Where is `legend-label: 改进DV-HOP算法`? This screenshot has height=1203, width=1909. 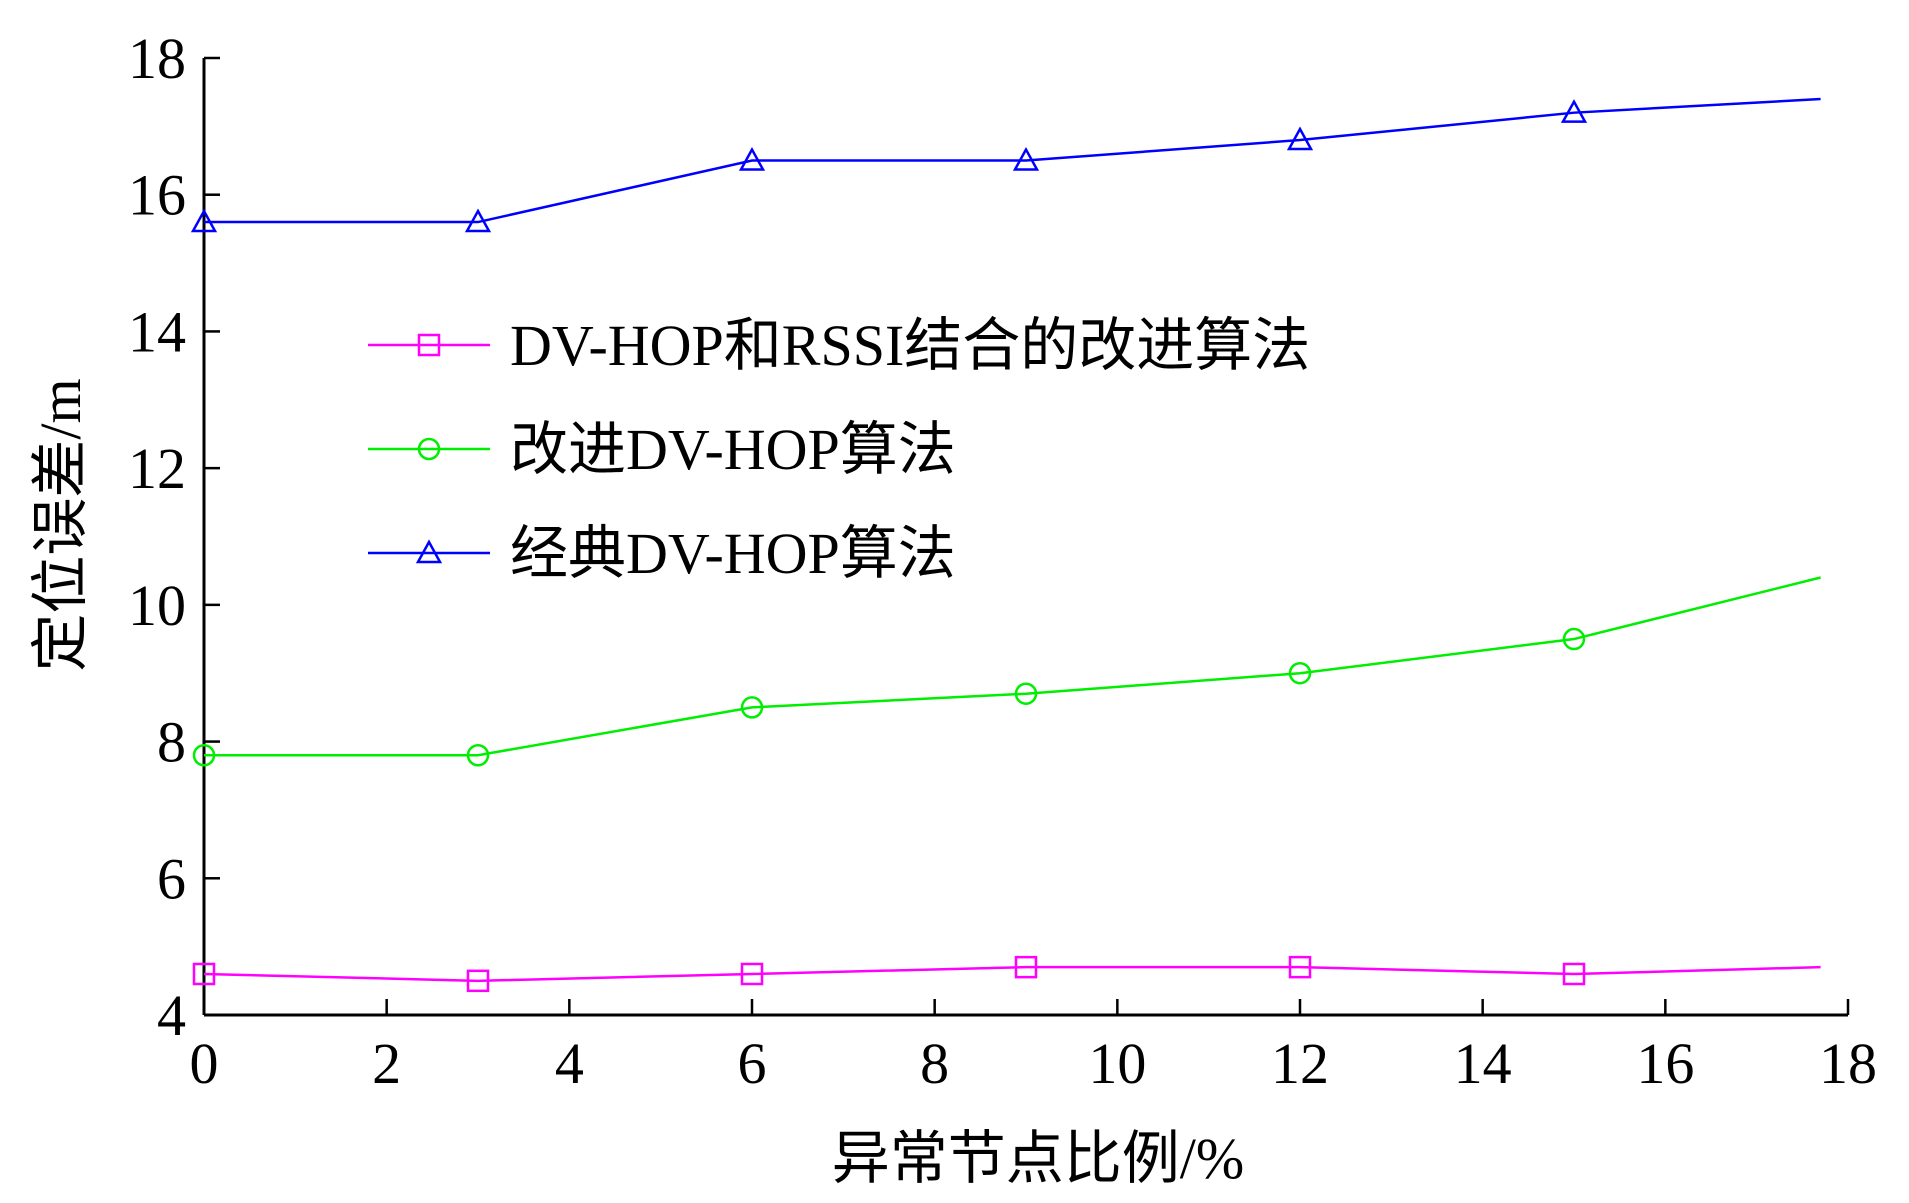
legend-label: 改进DV-HOP算法 is located at coordinates (733, 449).